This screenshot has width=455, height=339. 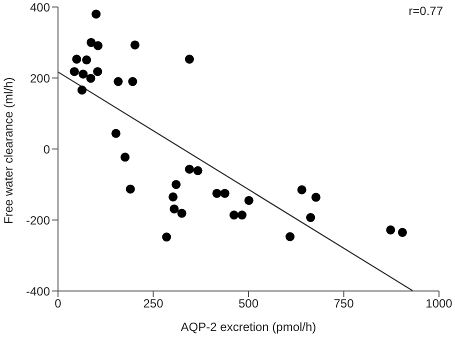 I want to click on y-tick-label: -400, so click(x=38, y=291).